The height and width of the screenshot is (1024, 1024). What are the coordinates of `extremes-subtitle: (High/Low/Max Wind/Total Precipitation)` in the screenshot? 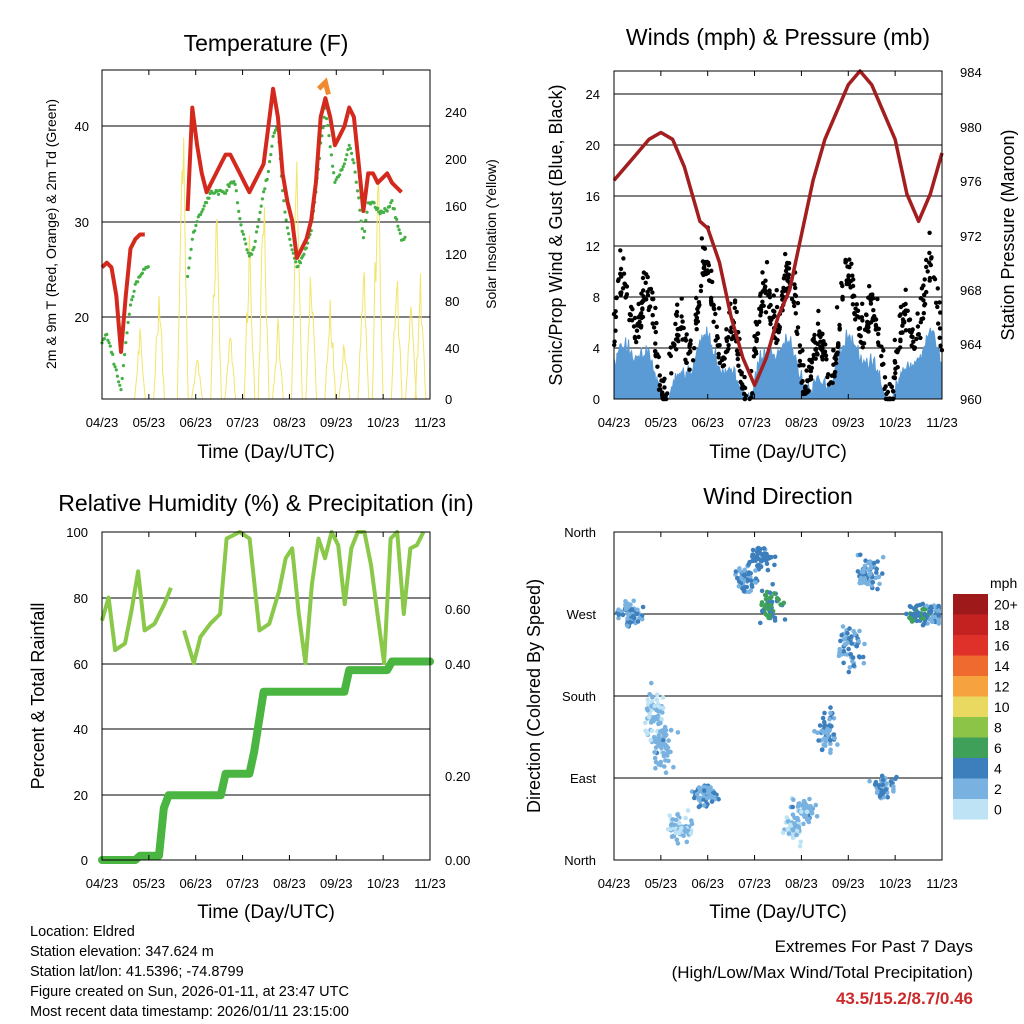 It's located at (822, 972).